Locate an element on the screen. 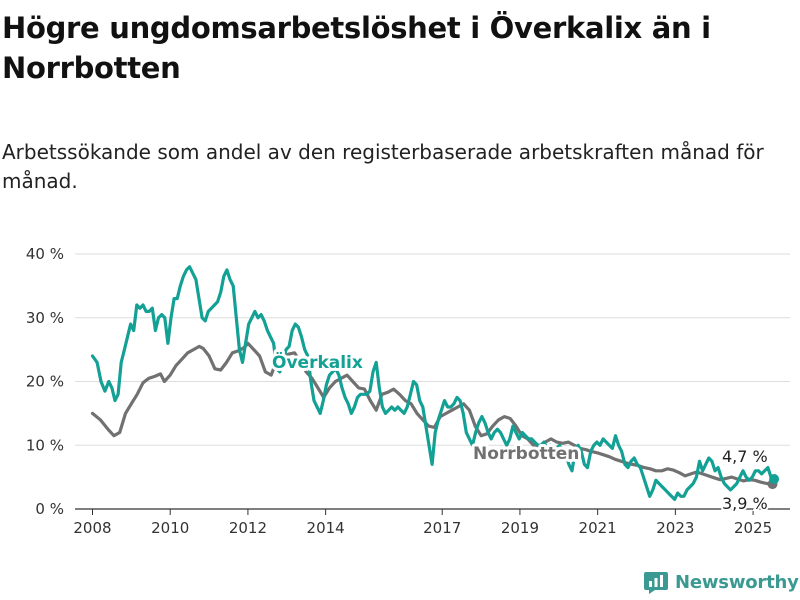 The image size is (800, 600). x-tick-label: 2025 is located at coordinates (753, 528).